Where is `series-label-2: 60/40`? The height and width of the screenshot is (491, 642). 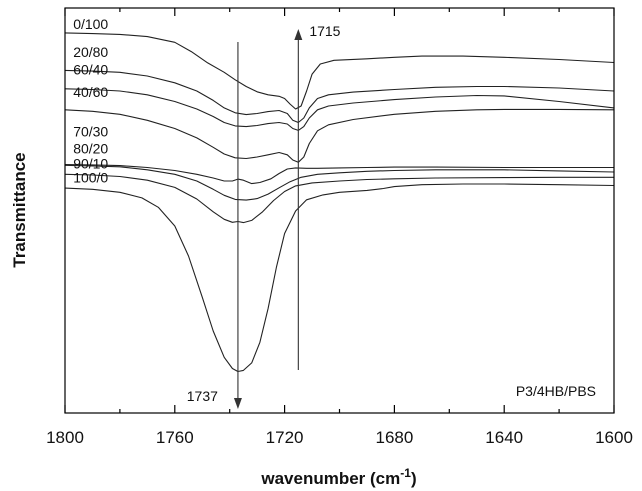 series-label-2: 60/40 is located at coordinates (90, 70).